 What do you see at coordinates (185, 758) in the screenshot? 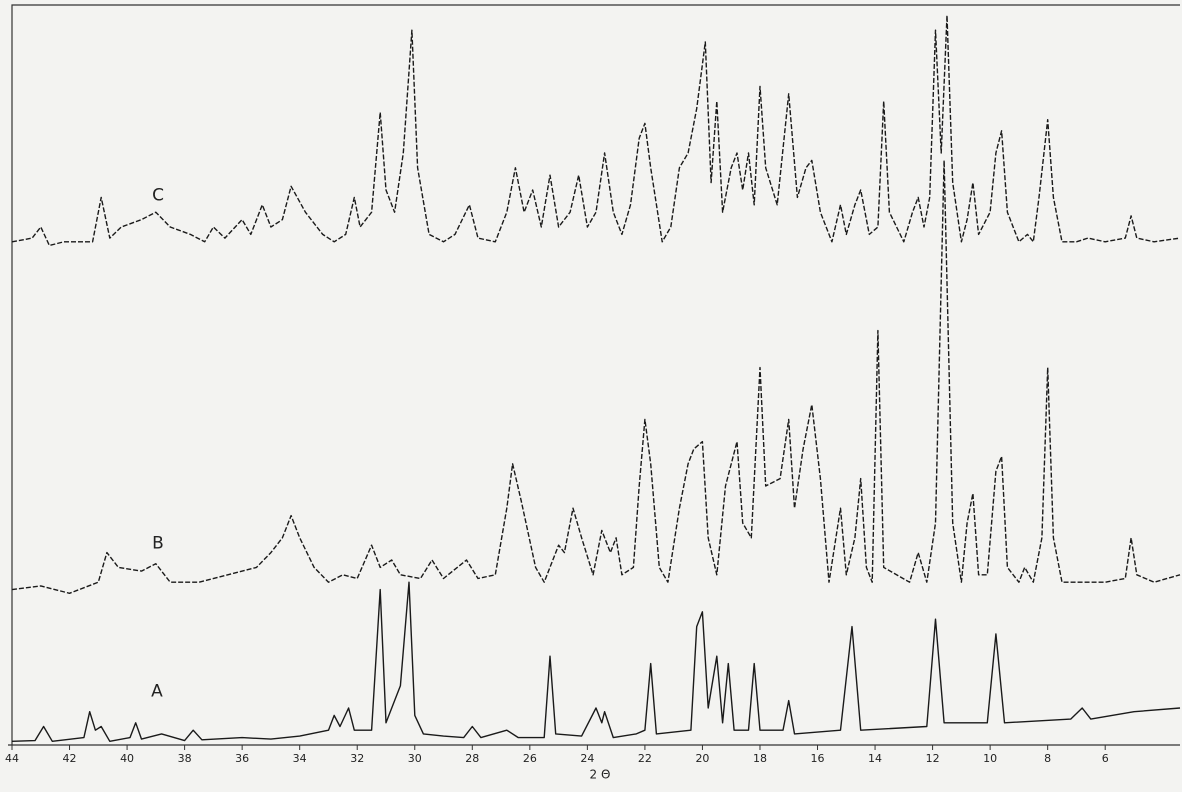
I see `x-tick-label: 38` at bounding box center [185, 758].